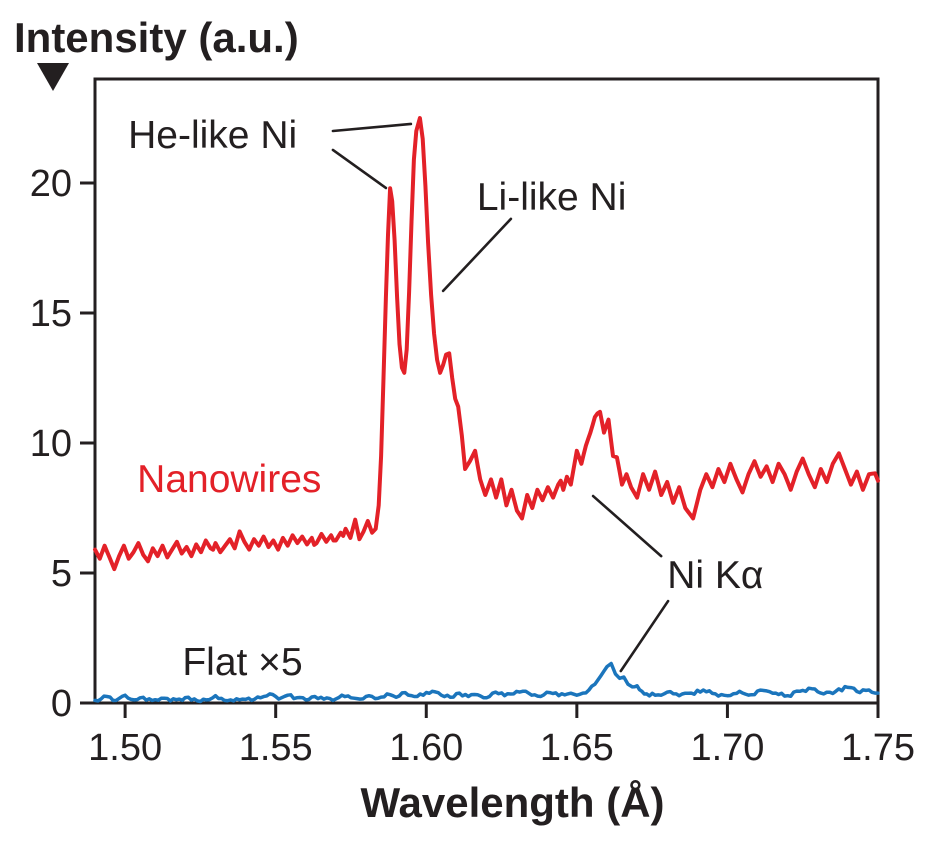 The height and width of the screenshot is (844, 950). I want to click on y-axis: 0 5 10 15 20, so click(62, 444).